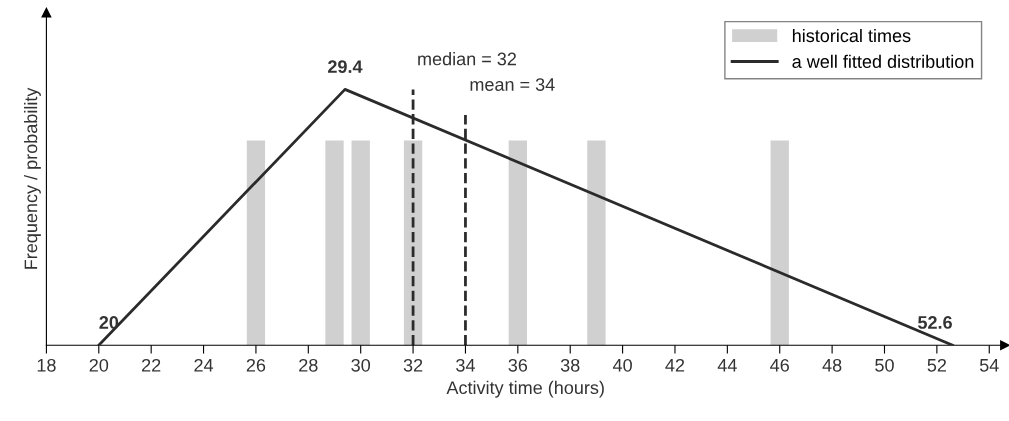  Describe the element at coordinates (622, 365) in the screenshot. I see `x-tick-label: 40` at that location.